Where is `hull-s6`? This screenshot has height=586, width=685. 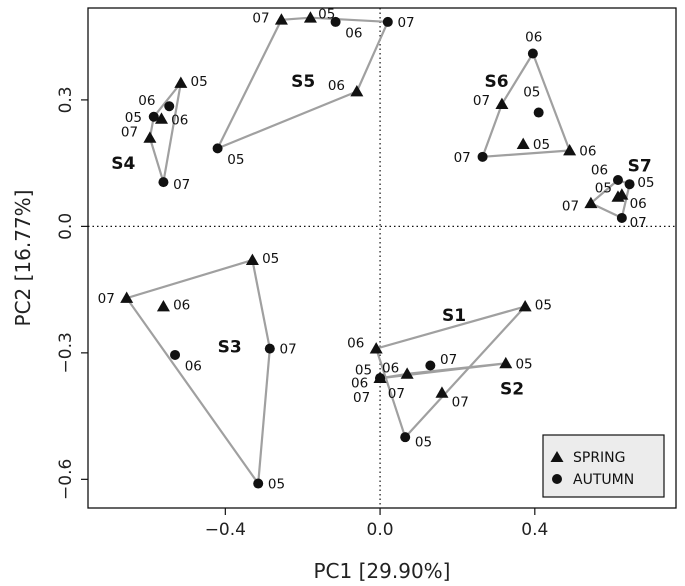 hull-s6 is located at coordinates (526, 105).